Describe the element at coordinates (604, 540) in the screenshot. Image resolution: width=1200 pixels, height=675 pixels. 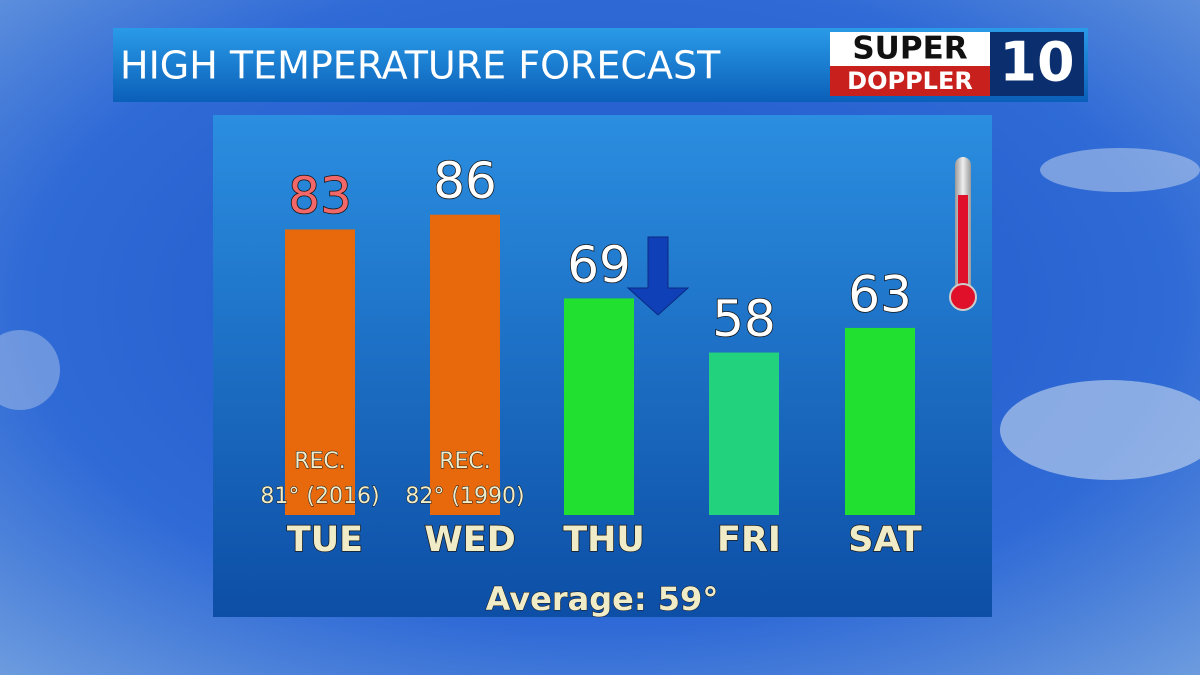
I see `x-tick-label: THU` at that location.